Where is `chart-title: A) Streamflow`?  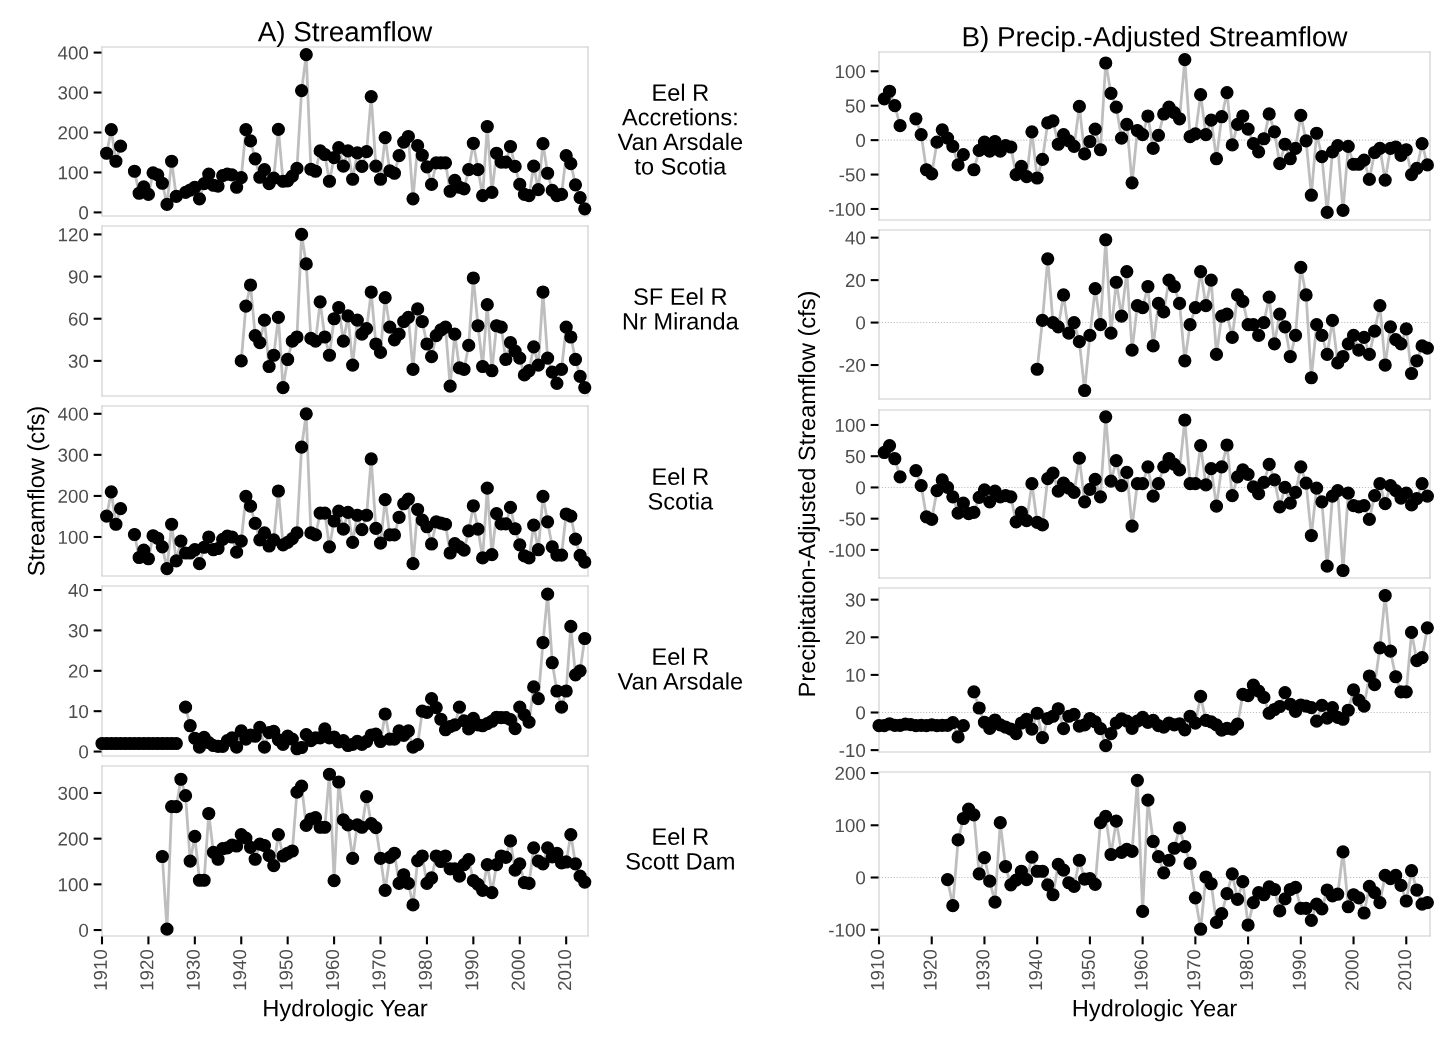
chart-title: A) Streamflow is located at coordinates (345, 34).